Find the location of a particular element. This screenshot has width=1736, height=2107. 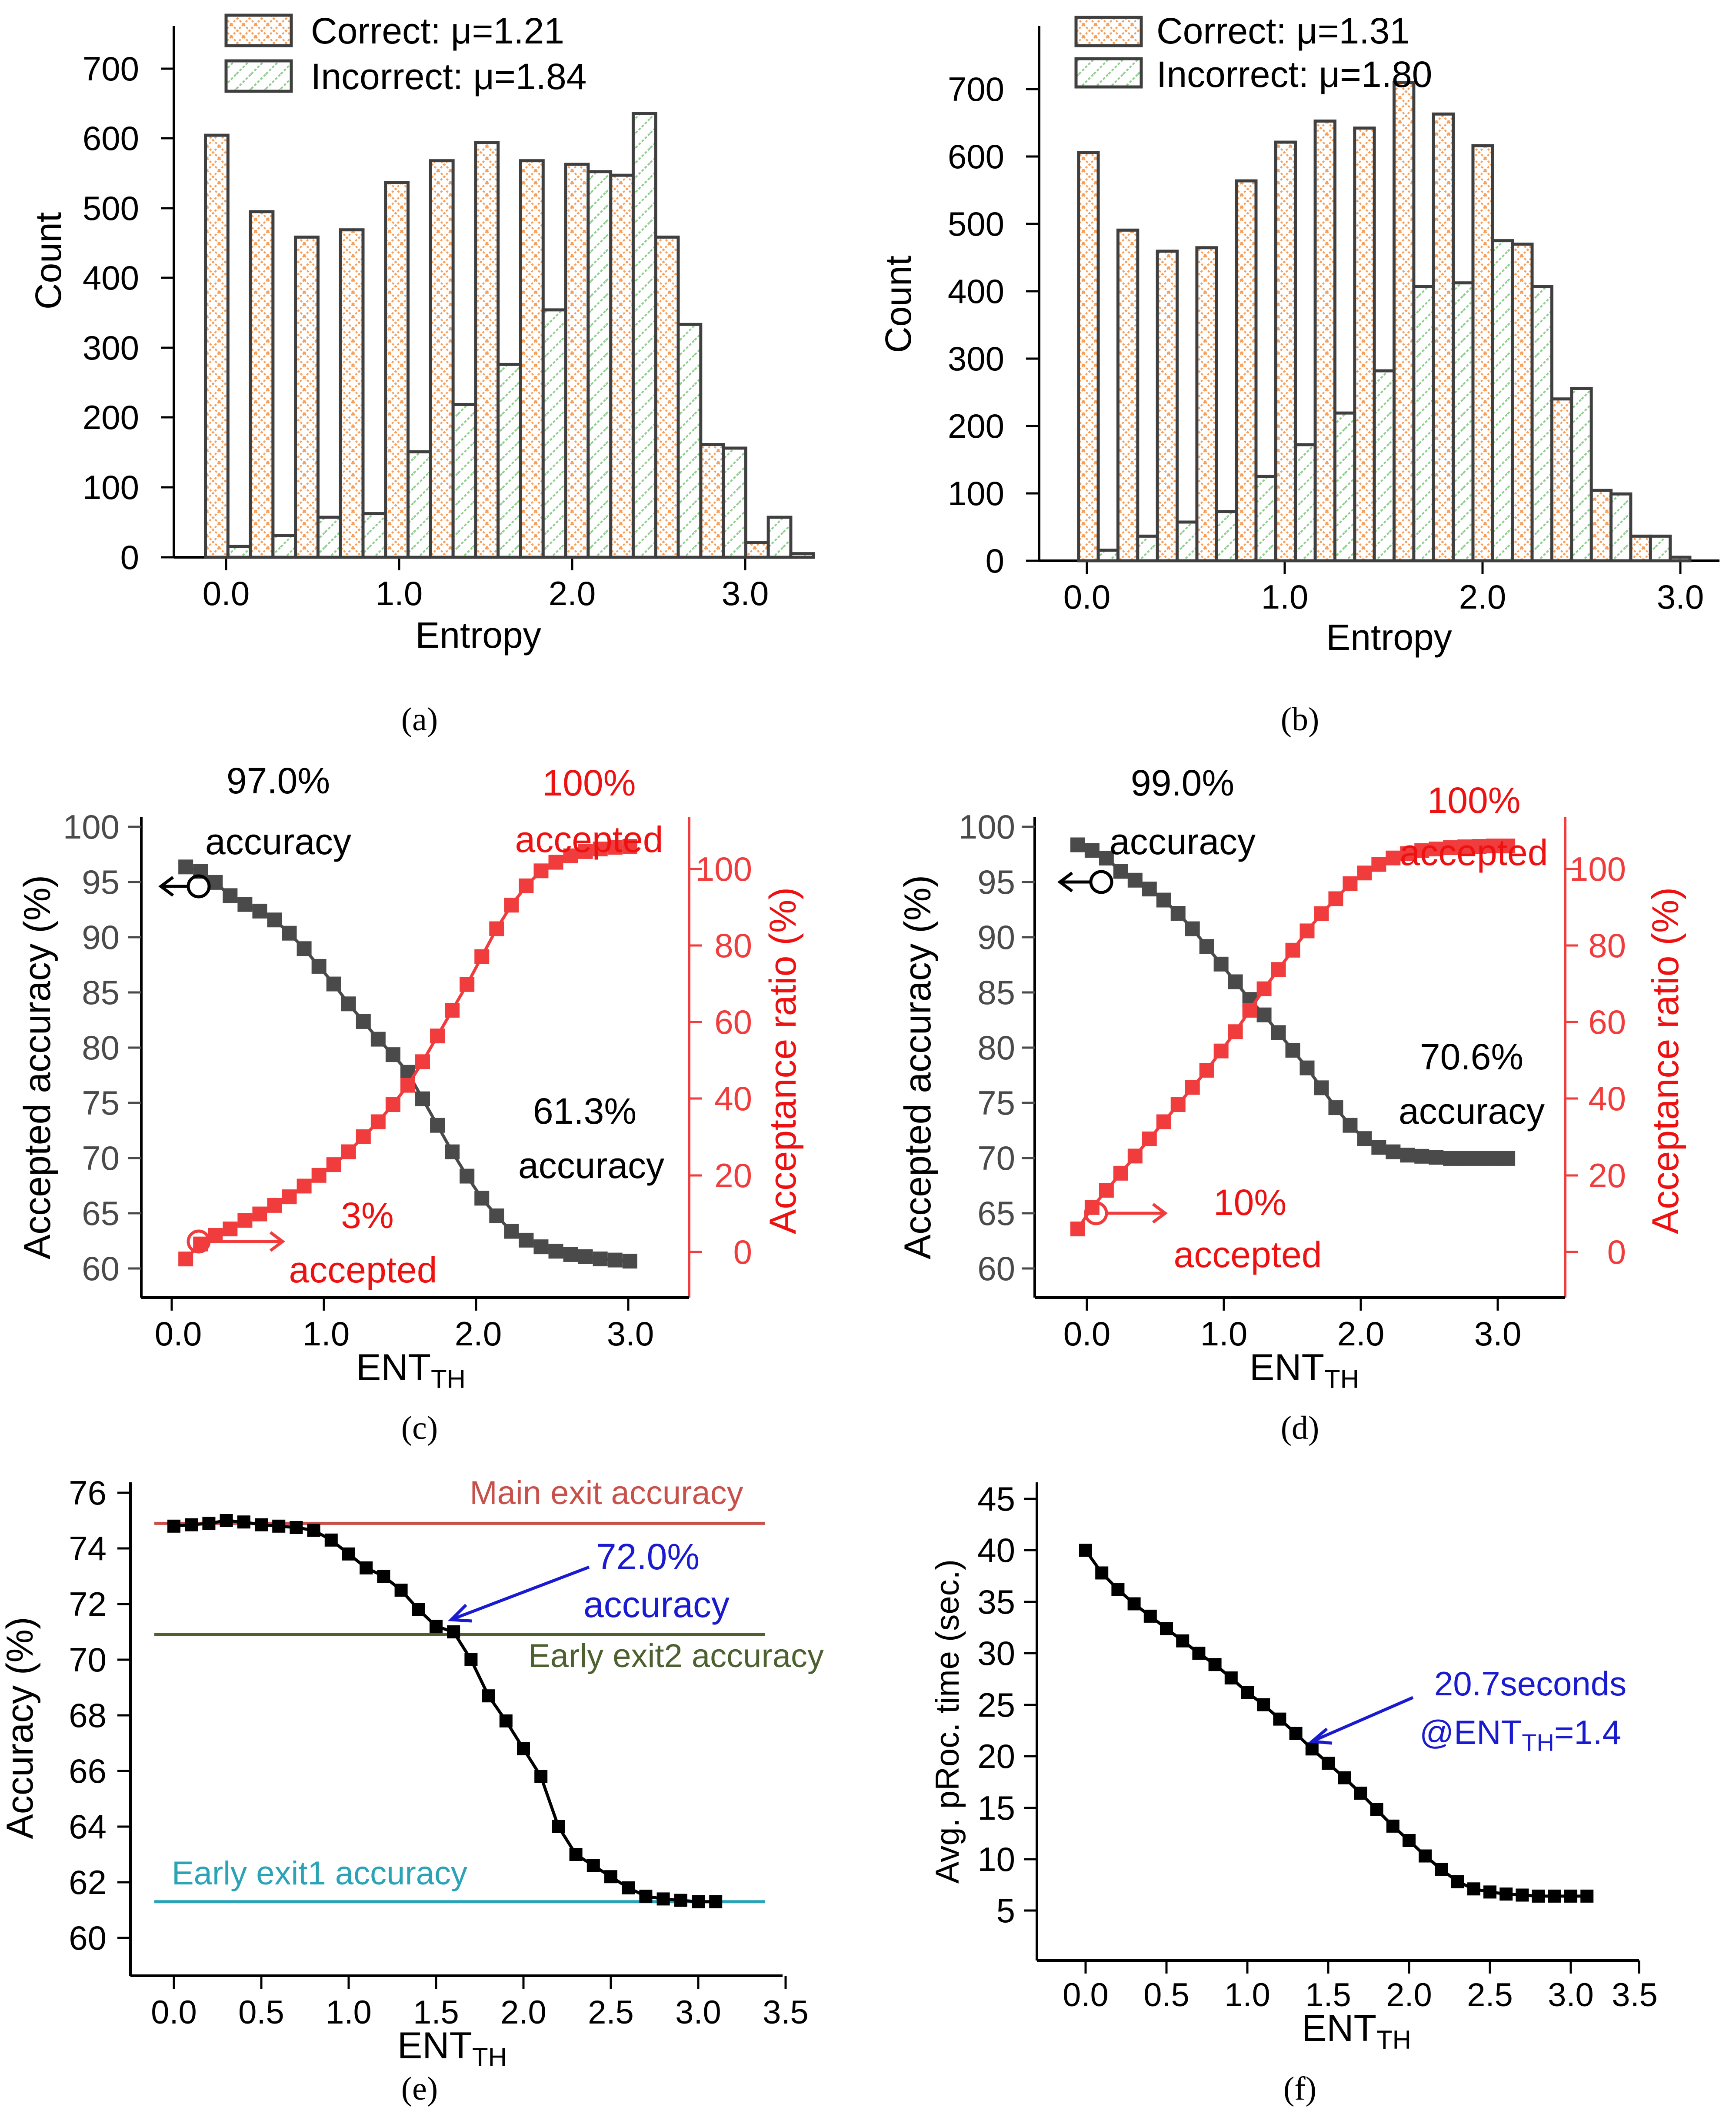

panel-d-axes is located at coordinates (1299, 1058).